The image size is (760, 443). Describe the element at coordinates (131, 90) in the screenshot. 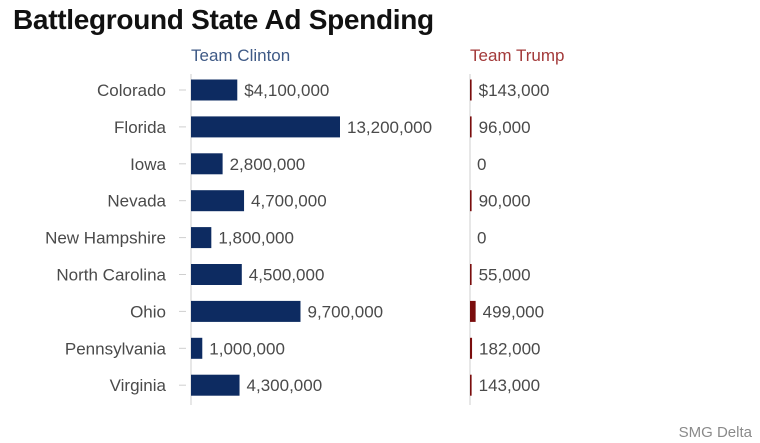

I see `category-label-colorado: Colorado` at that location.